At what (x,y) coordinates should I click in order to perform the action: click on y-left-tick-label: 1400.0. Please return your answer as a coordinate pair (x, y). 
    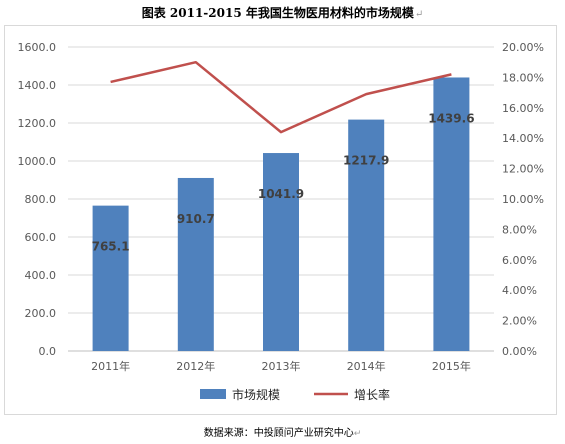
    Looking at the image, I should click on (37, 85).